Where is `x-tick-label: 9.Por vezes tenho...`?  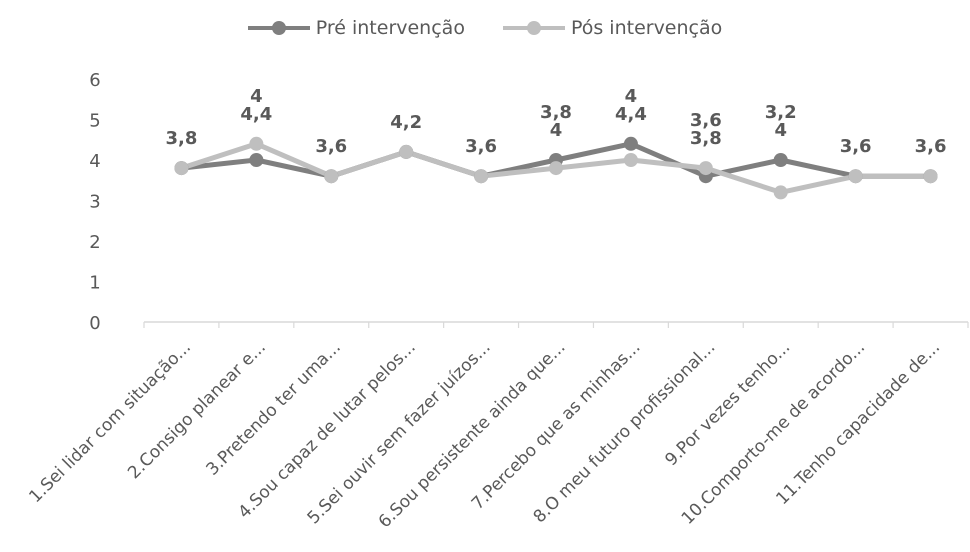 x-tick-label: 9.Por vezes tenho... is located at coordinates (727, 403).